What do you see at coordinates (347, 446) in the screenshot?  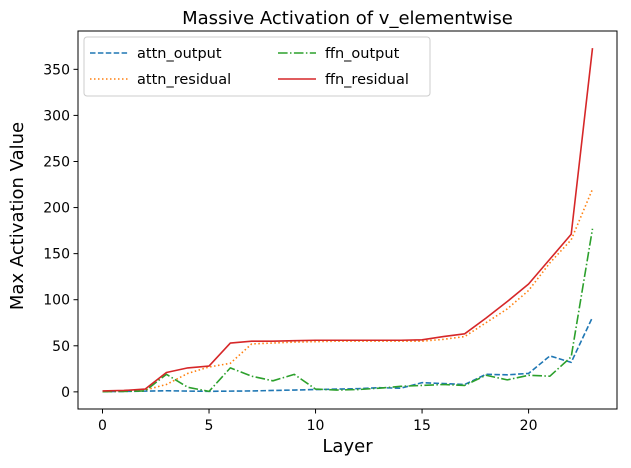 I see `x-axis-label: Layer` at bounding box center [347, 446].